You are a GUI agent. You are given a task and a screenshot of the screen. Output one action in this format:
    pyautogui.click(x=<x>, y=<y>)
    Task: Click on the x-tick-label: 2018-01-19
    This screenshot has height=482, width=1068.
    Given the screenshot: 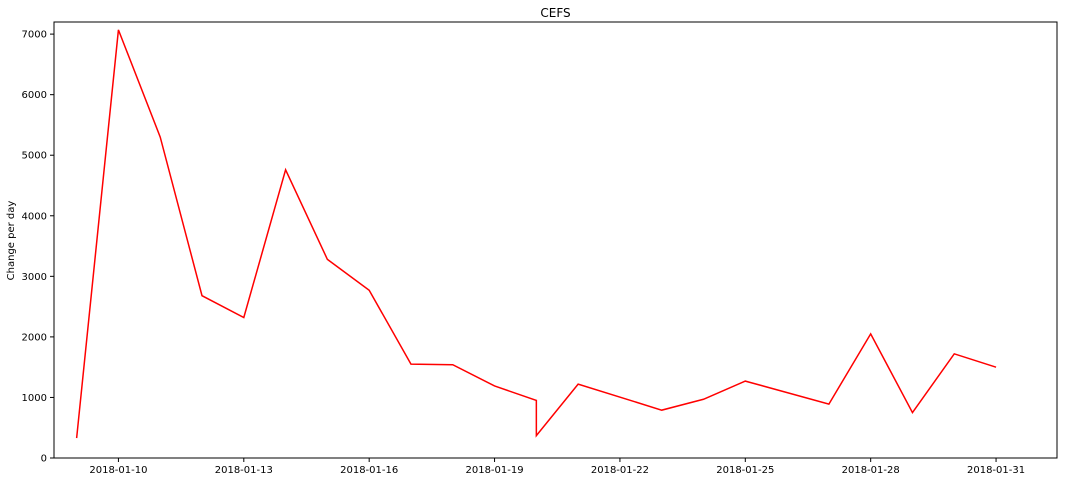 What is the action you would take?
    pyautogui.click(x=494, y=470)
    